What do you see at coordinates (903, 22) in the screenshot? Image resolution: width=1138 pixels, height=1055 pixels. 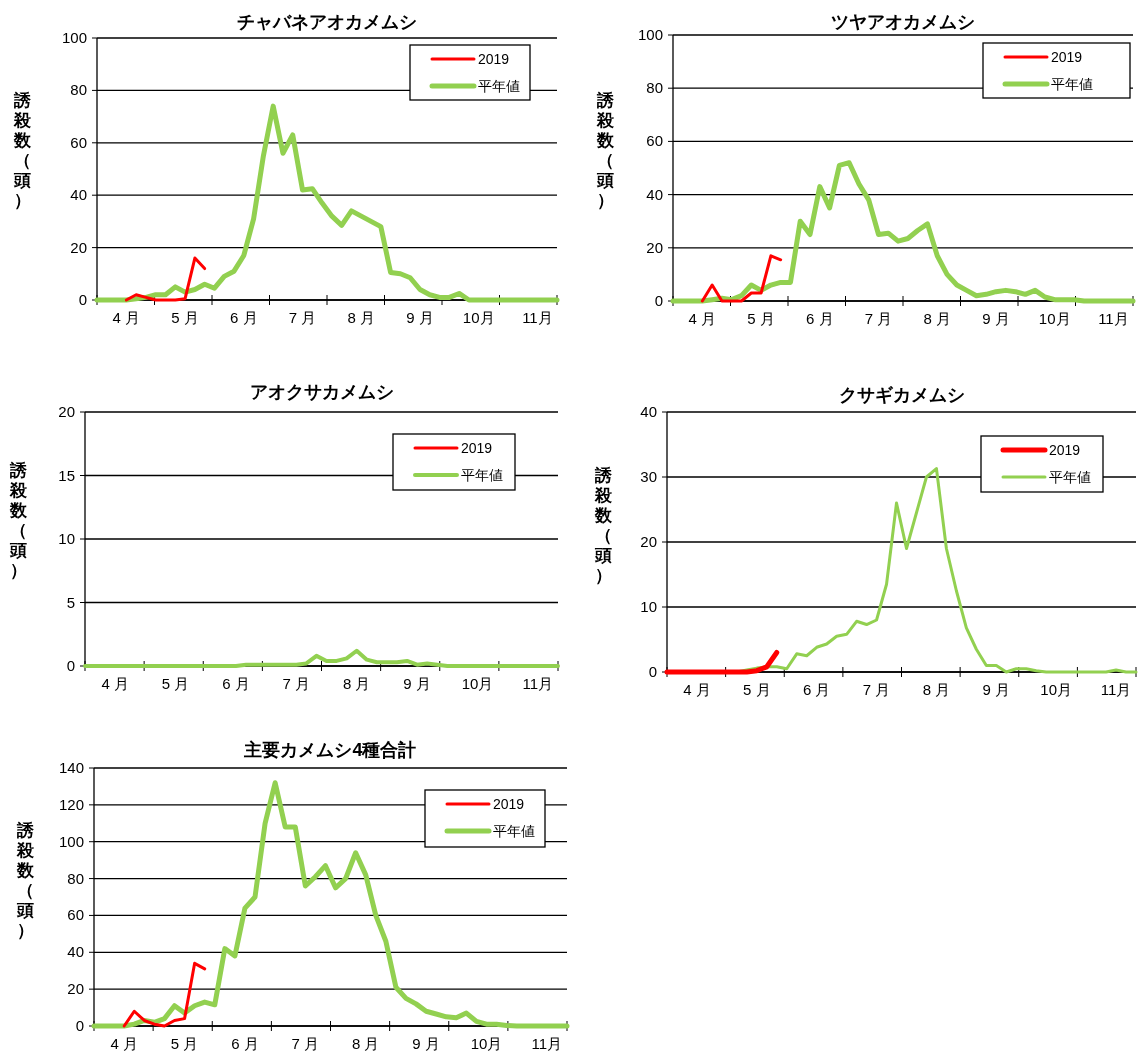 I see `chart-title: ツヤアオカメムシ` at bounding box center [903, 22].